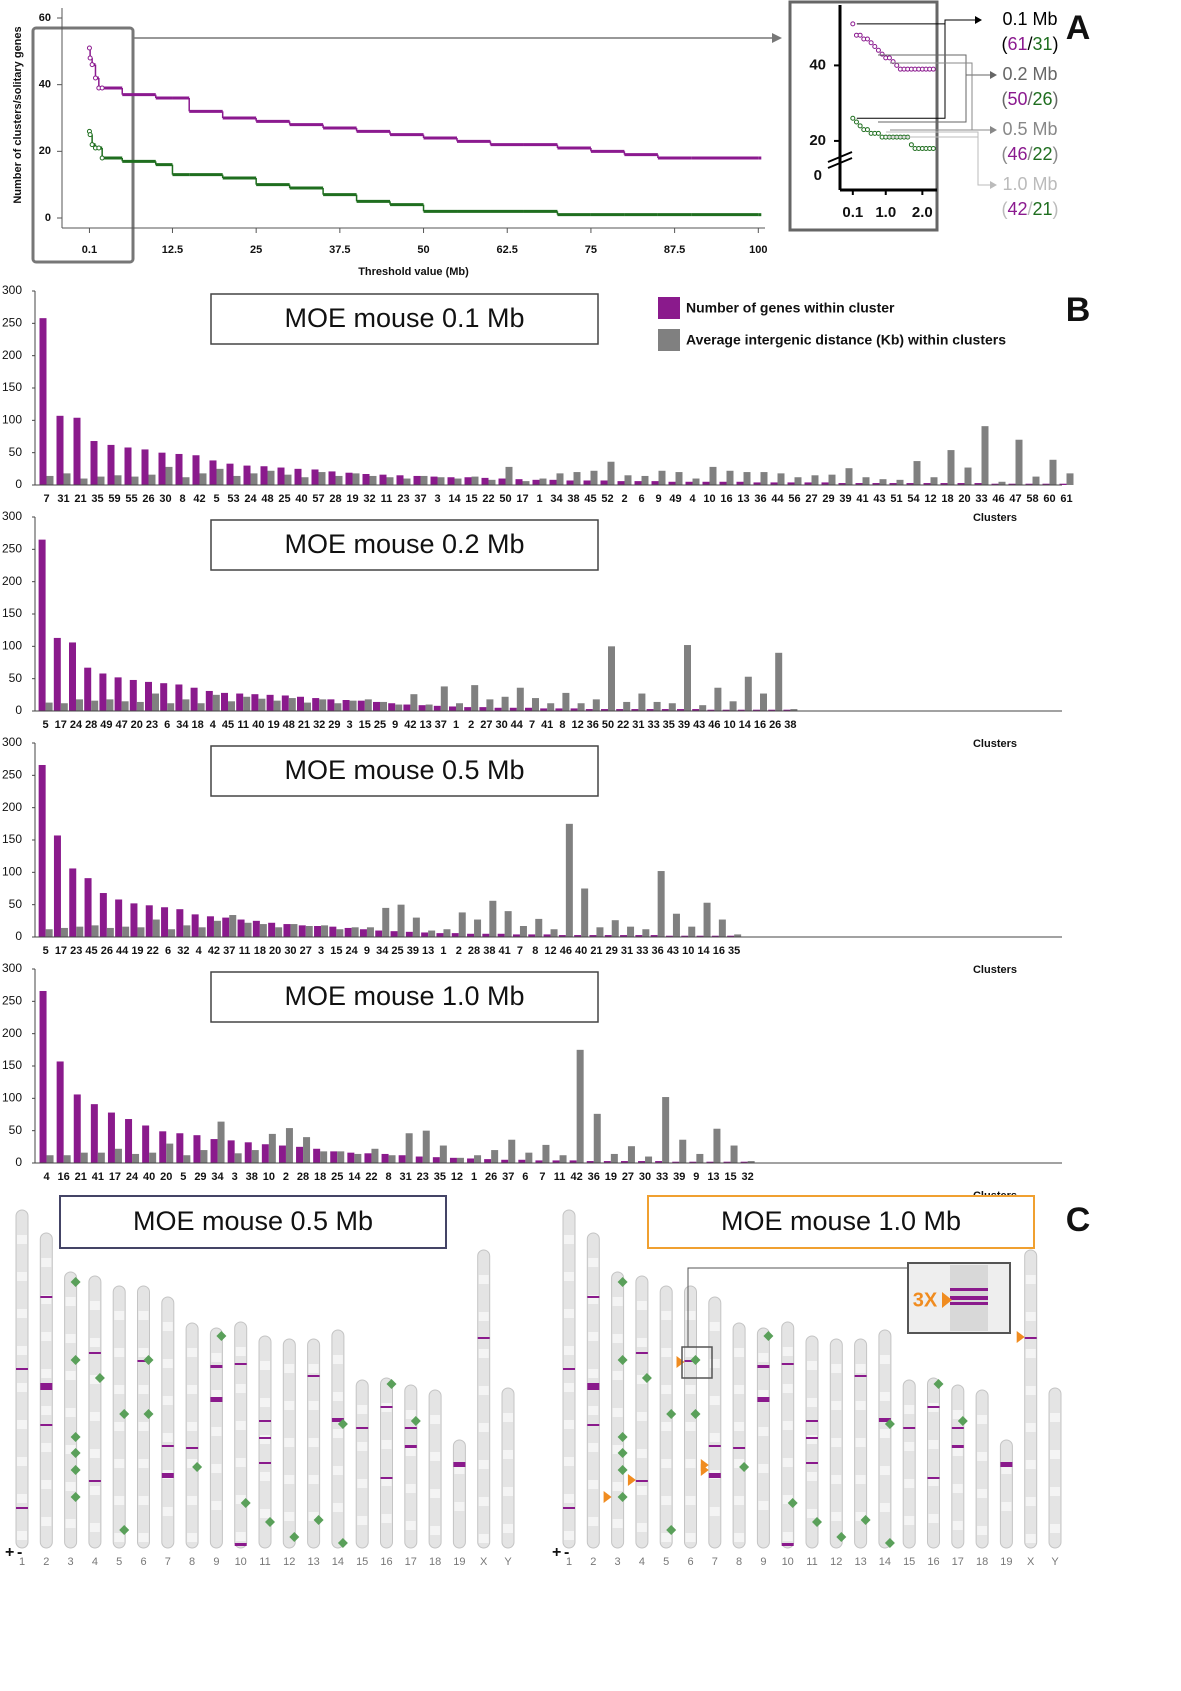 The width and height of the screenshot is (1181, 1691). Describe the element at coordinates (913, 499) in the screenshot. I see `x-tick-label: 54` at that location.